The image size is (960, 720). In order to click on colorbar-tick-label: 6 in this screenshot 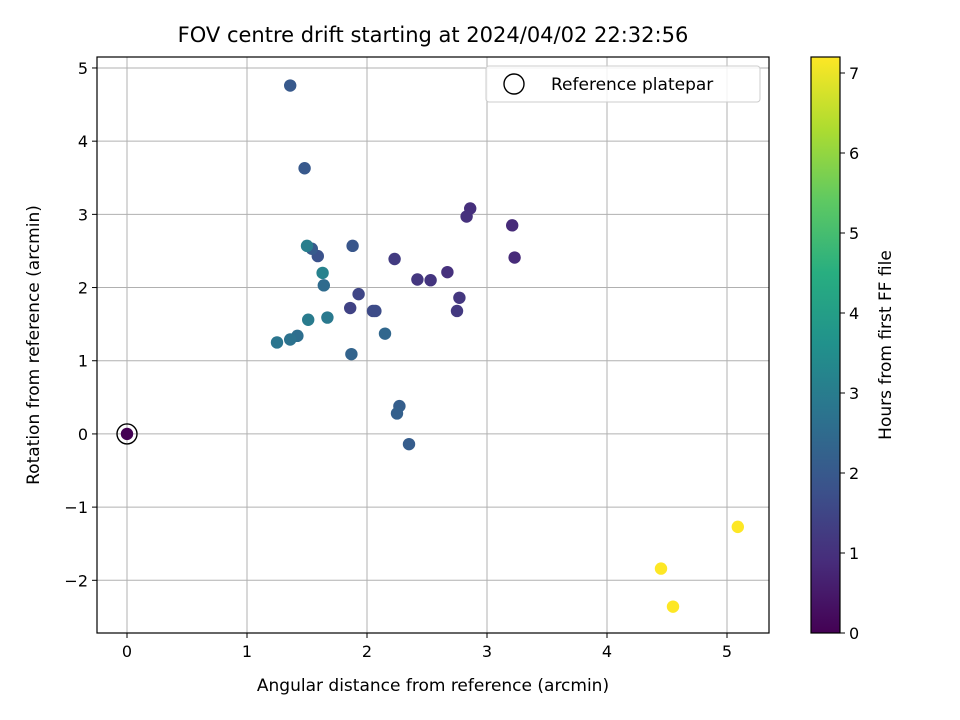, I will do `click(854, 153)`.